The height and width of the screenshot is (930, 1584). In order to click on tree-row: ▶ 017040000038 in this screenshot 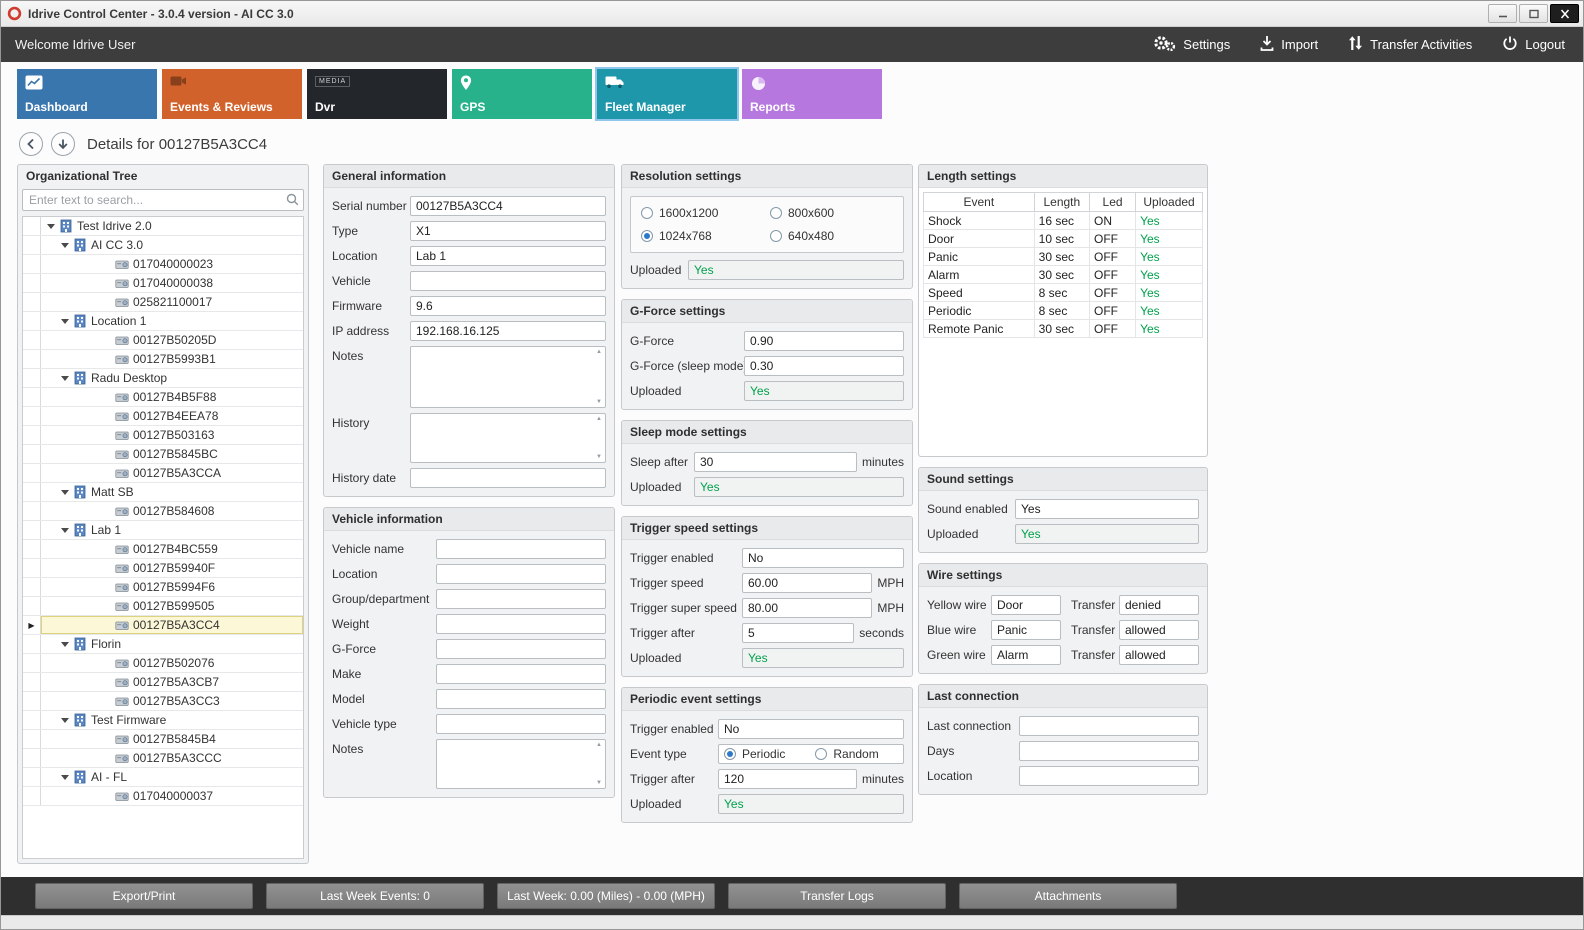, I will do `click(163, 283)`.